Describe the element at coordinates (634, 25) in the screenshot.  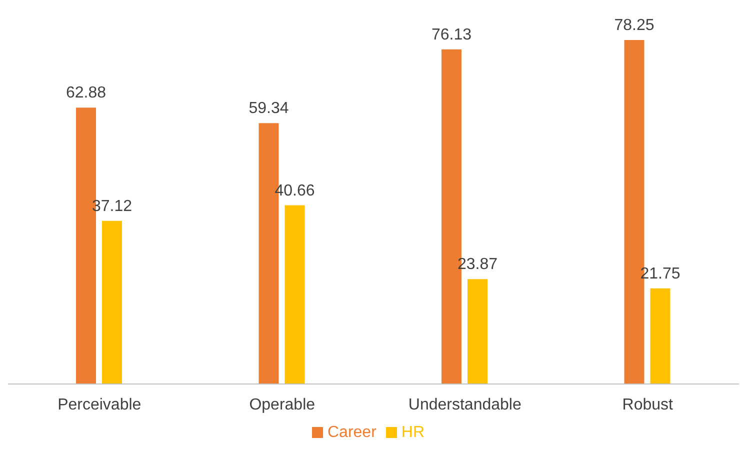
I see `data-label: 78.25` at that location.